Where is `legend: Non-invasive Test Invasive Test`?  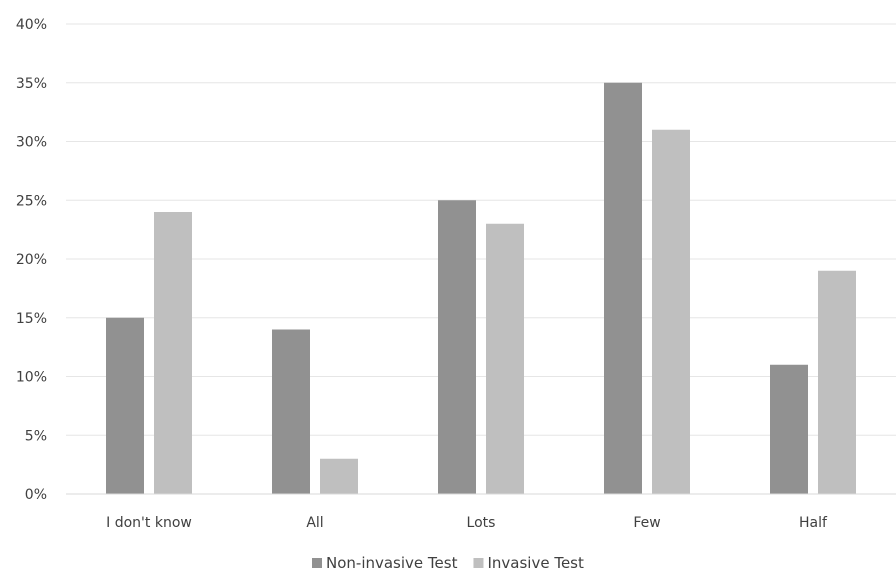
legend: Non-invasive Test Invasive Test is located at coordinates (448, 563).